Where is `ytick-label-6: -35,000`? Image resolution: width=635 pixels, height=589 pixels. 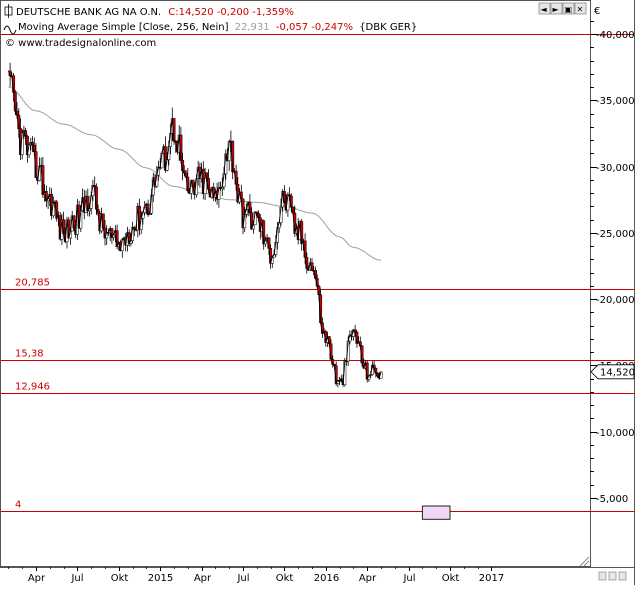
ytick-label-6: -35,000 is located at coordinates (615, 101).